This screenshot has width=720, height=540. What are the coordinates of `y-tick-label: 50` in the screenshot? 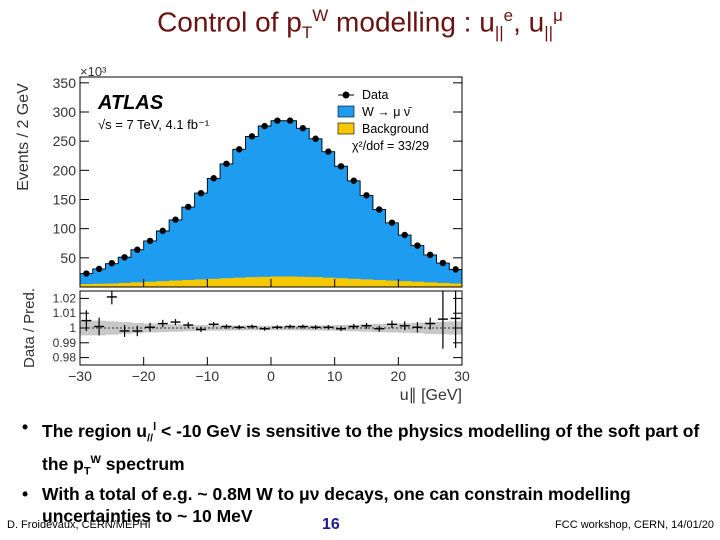 It's located at (68, 258).